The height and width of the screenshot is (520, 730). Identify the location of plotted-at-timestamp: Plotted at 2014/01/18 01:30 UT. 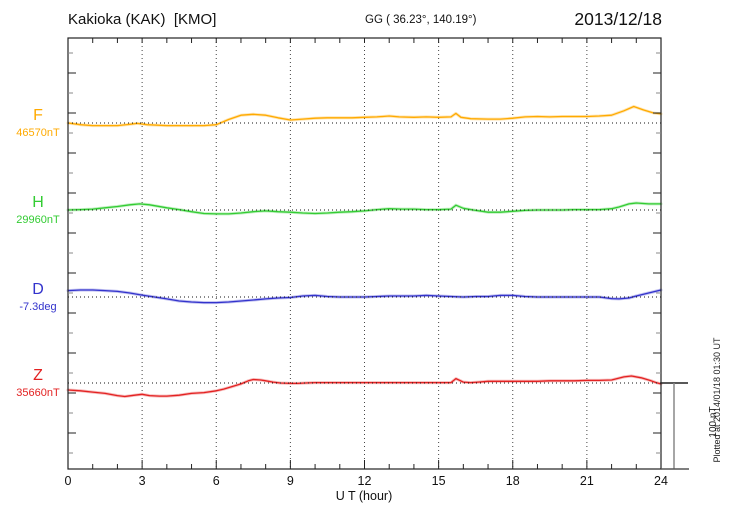
(717, 400).